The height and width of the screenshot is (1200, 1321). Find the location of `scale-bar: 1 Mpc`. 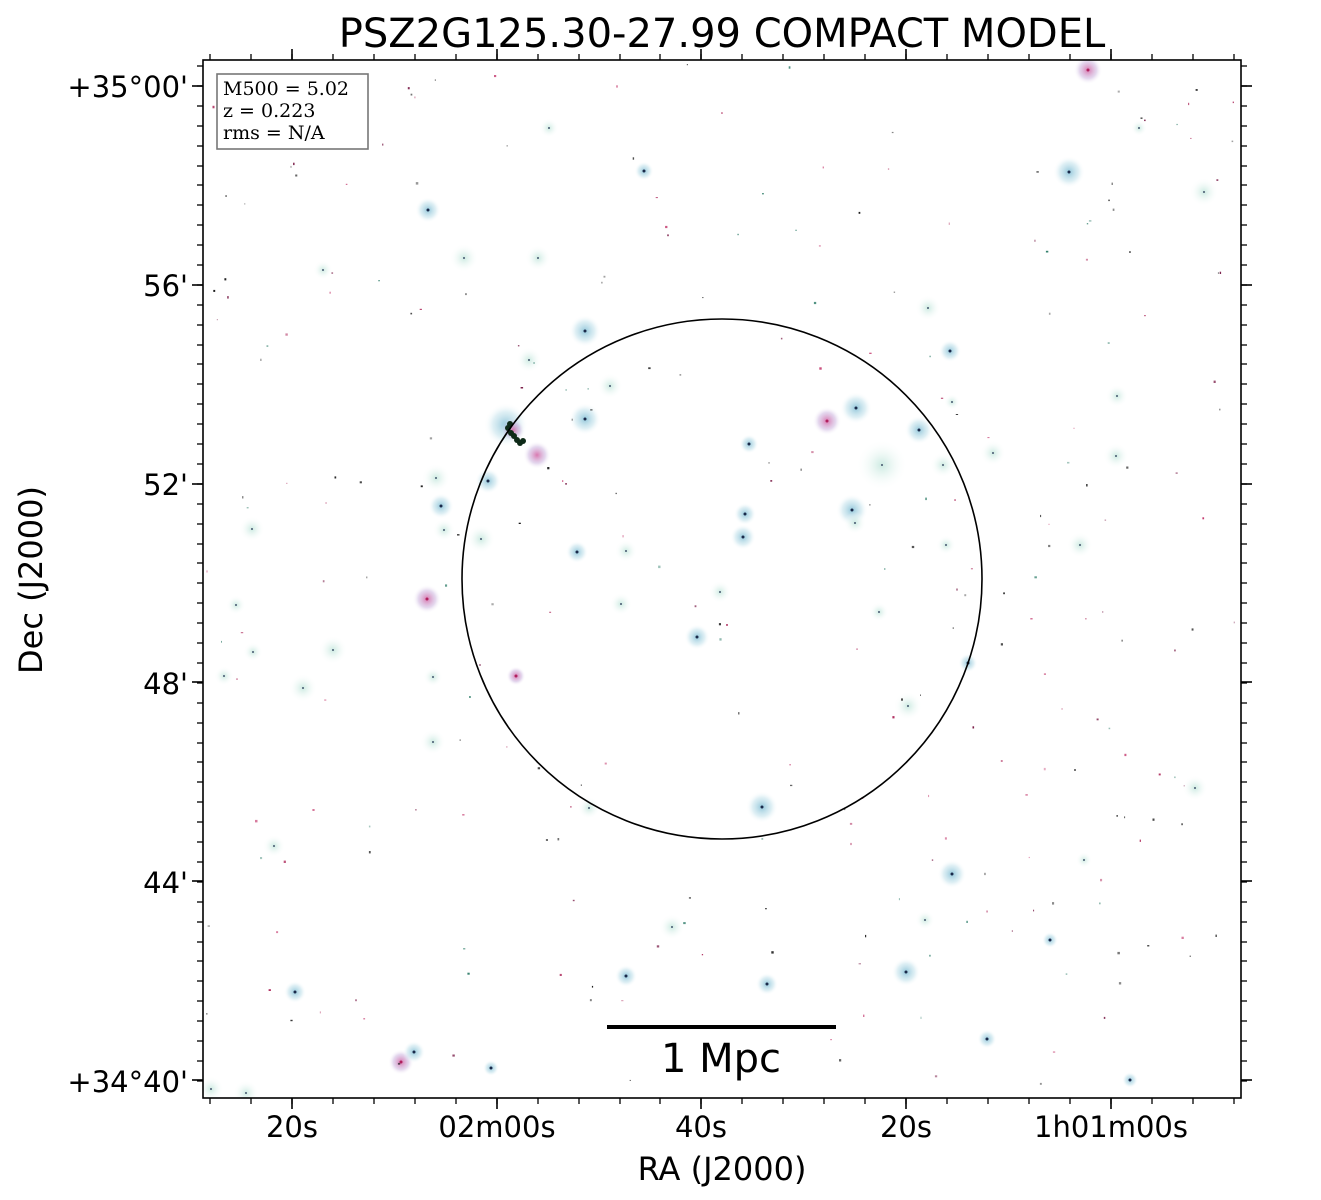

scale-bar: 1 Mpc is located at coordinates (721, 1053).